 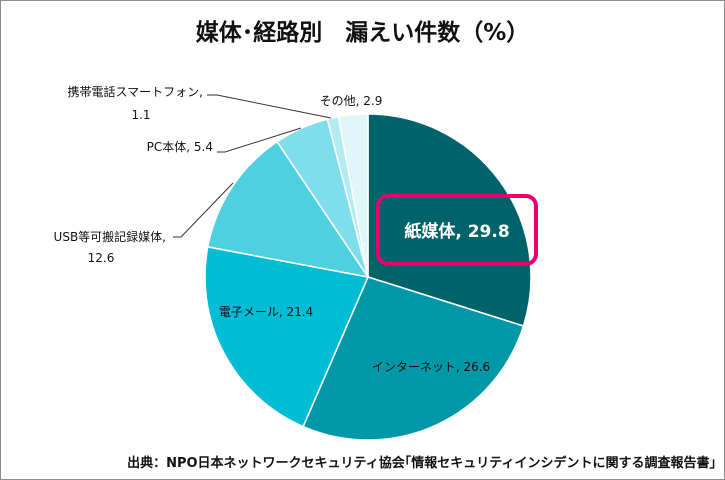 I want to click on highlight-box, so click(x=457, y=230).